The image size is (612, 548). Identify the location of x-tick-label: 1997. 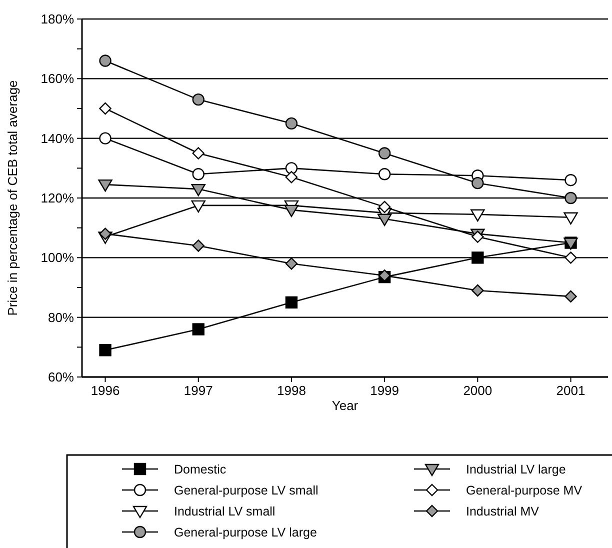
(198, 390).